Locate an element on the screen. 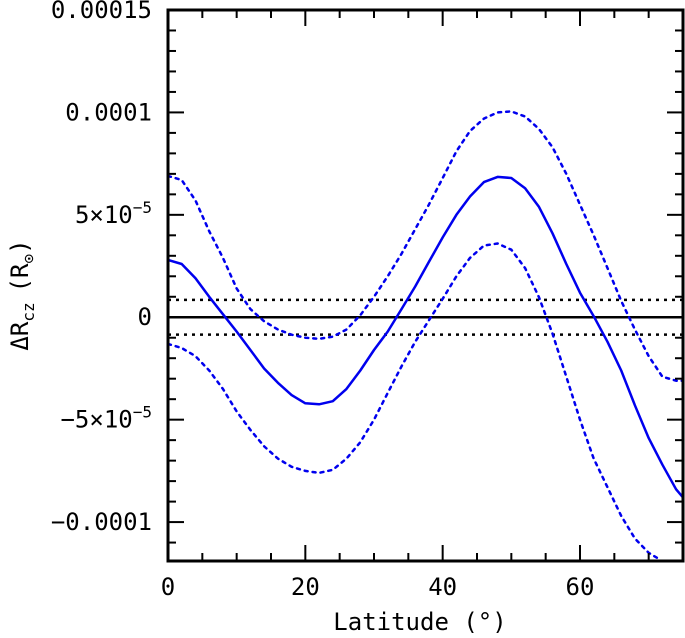 The width and height of the screenshot is (685, 638). x-tick-label: 40 is located at coordinates (442, 587).